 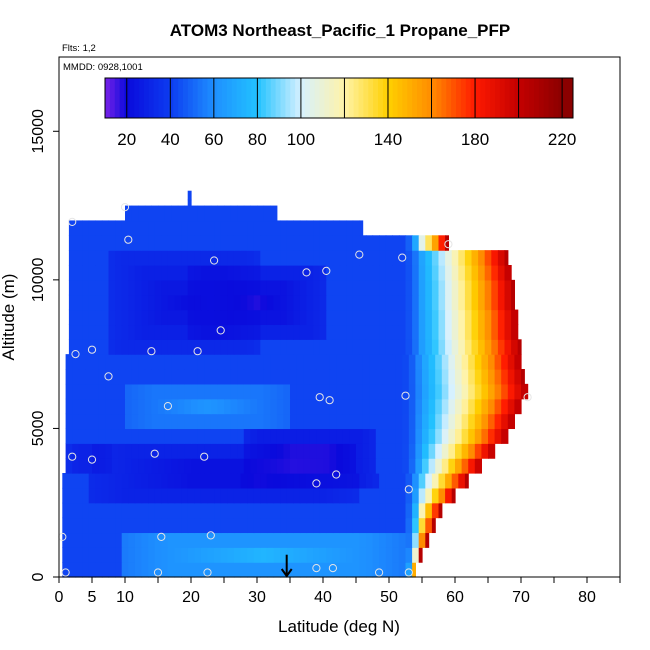 What do you see at coordinates (213, 139) in the screenshot?
I see `colorbar-tick-label: 60` at bounding box center [213, 139].